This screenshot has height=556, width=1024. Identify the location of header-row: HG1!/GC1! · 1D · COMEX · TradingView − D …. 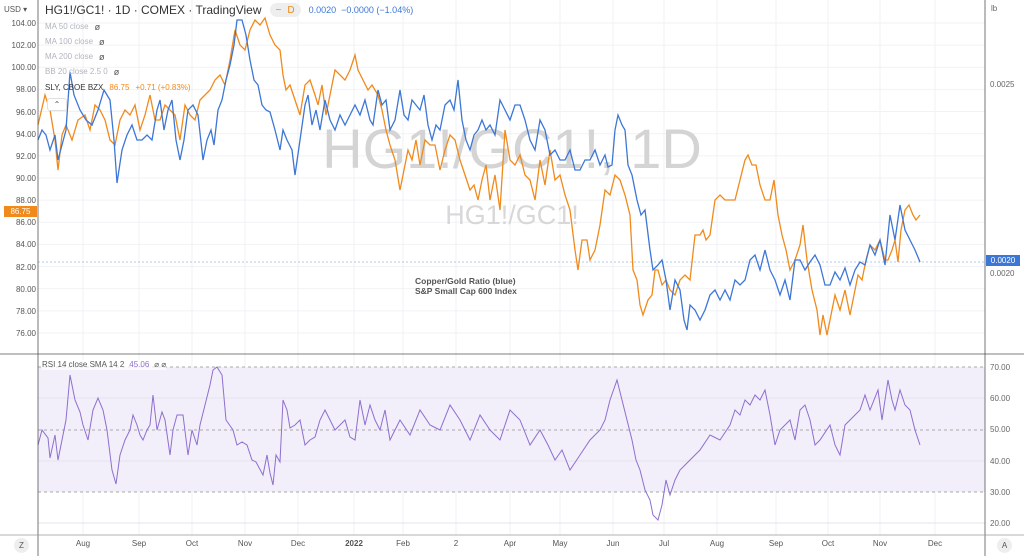
(229, 10).